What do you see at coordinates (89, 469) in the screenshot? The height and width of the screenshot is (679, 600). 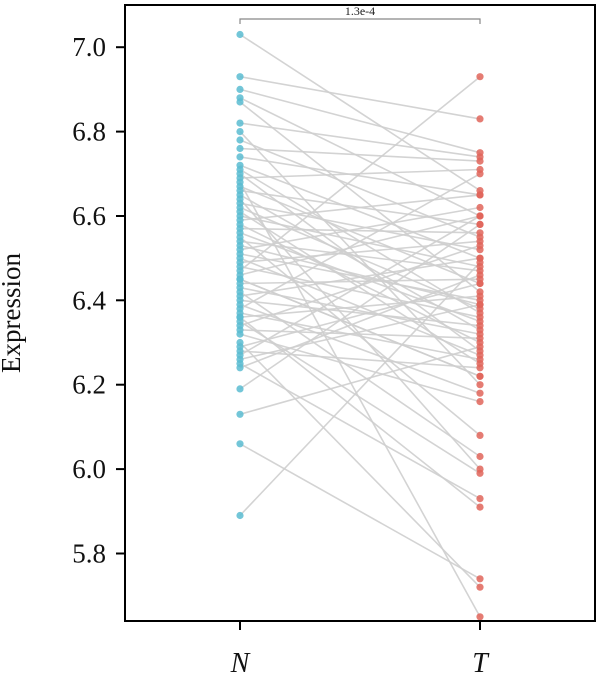 I see `y-tick-label-1: 6.0` at bounding box center [89, 469].